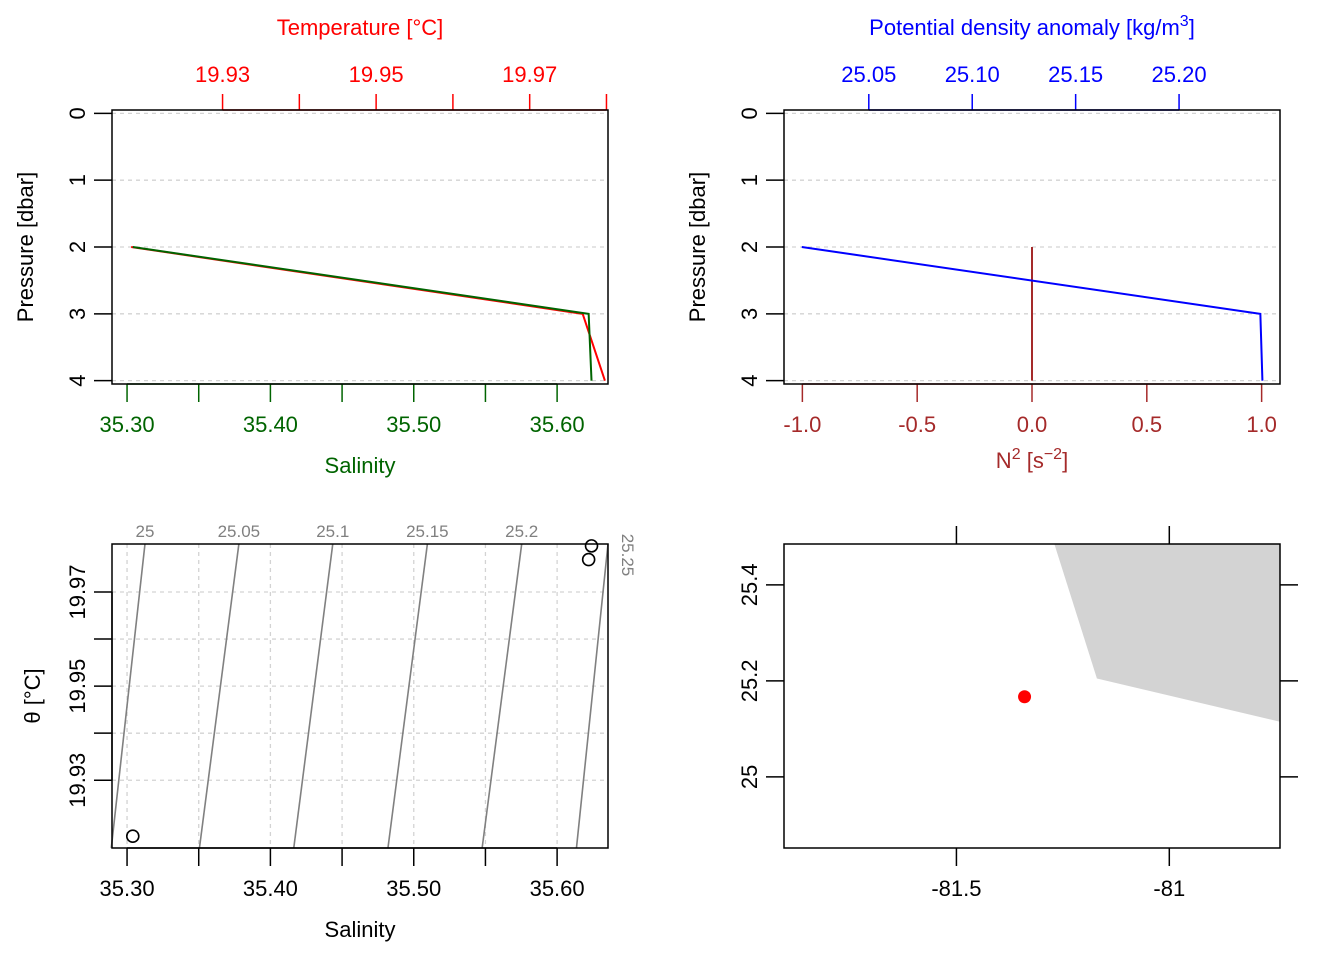 The width and height of the screenshot is (1344, 960). What do you see at coordinates (360, 929) in the screenshot?
I see `x-axis-title: Salinity` at bounding box center [360, 929].